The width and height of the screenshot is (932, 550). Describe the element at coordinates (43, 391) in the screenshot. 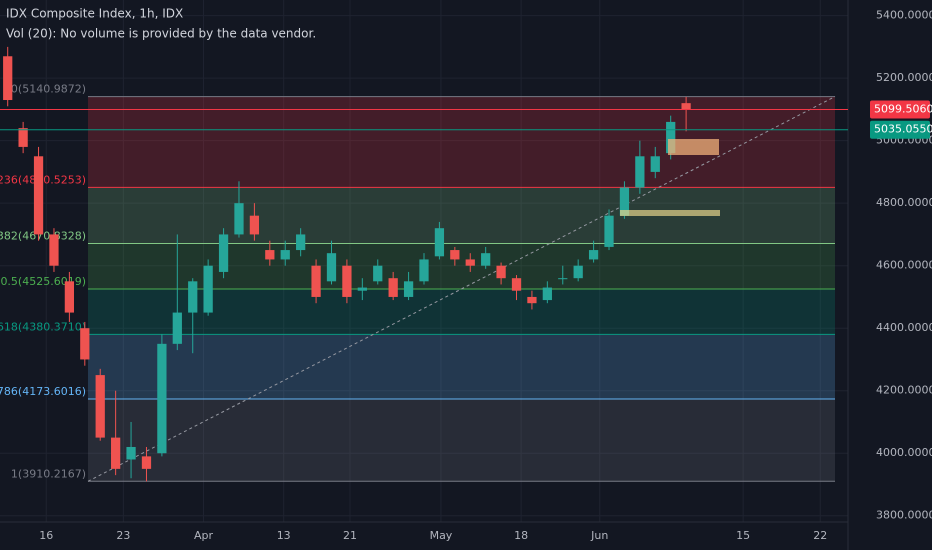

I see `fib-label: 0.786(4173.6016)` at that location.